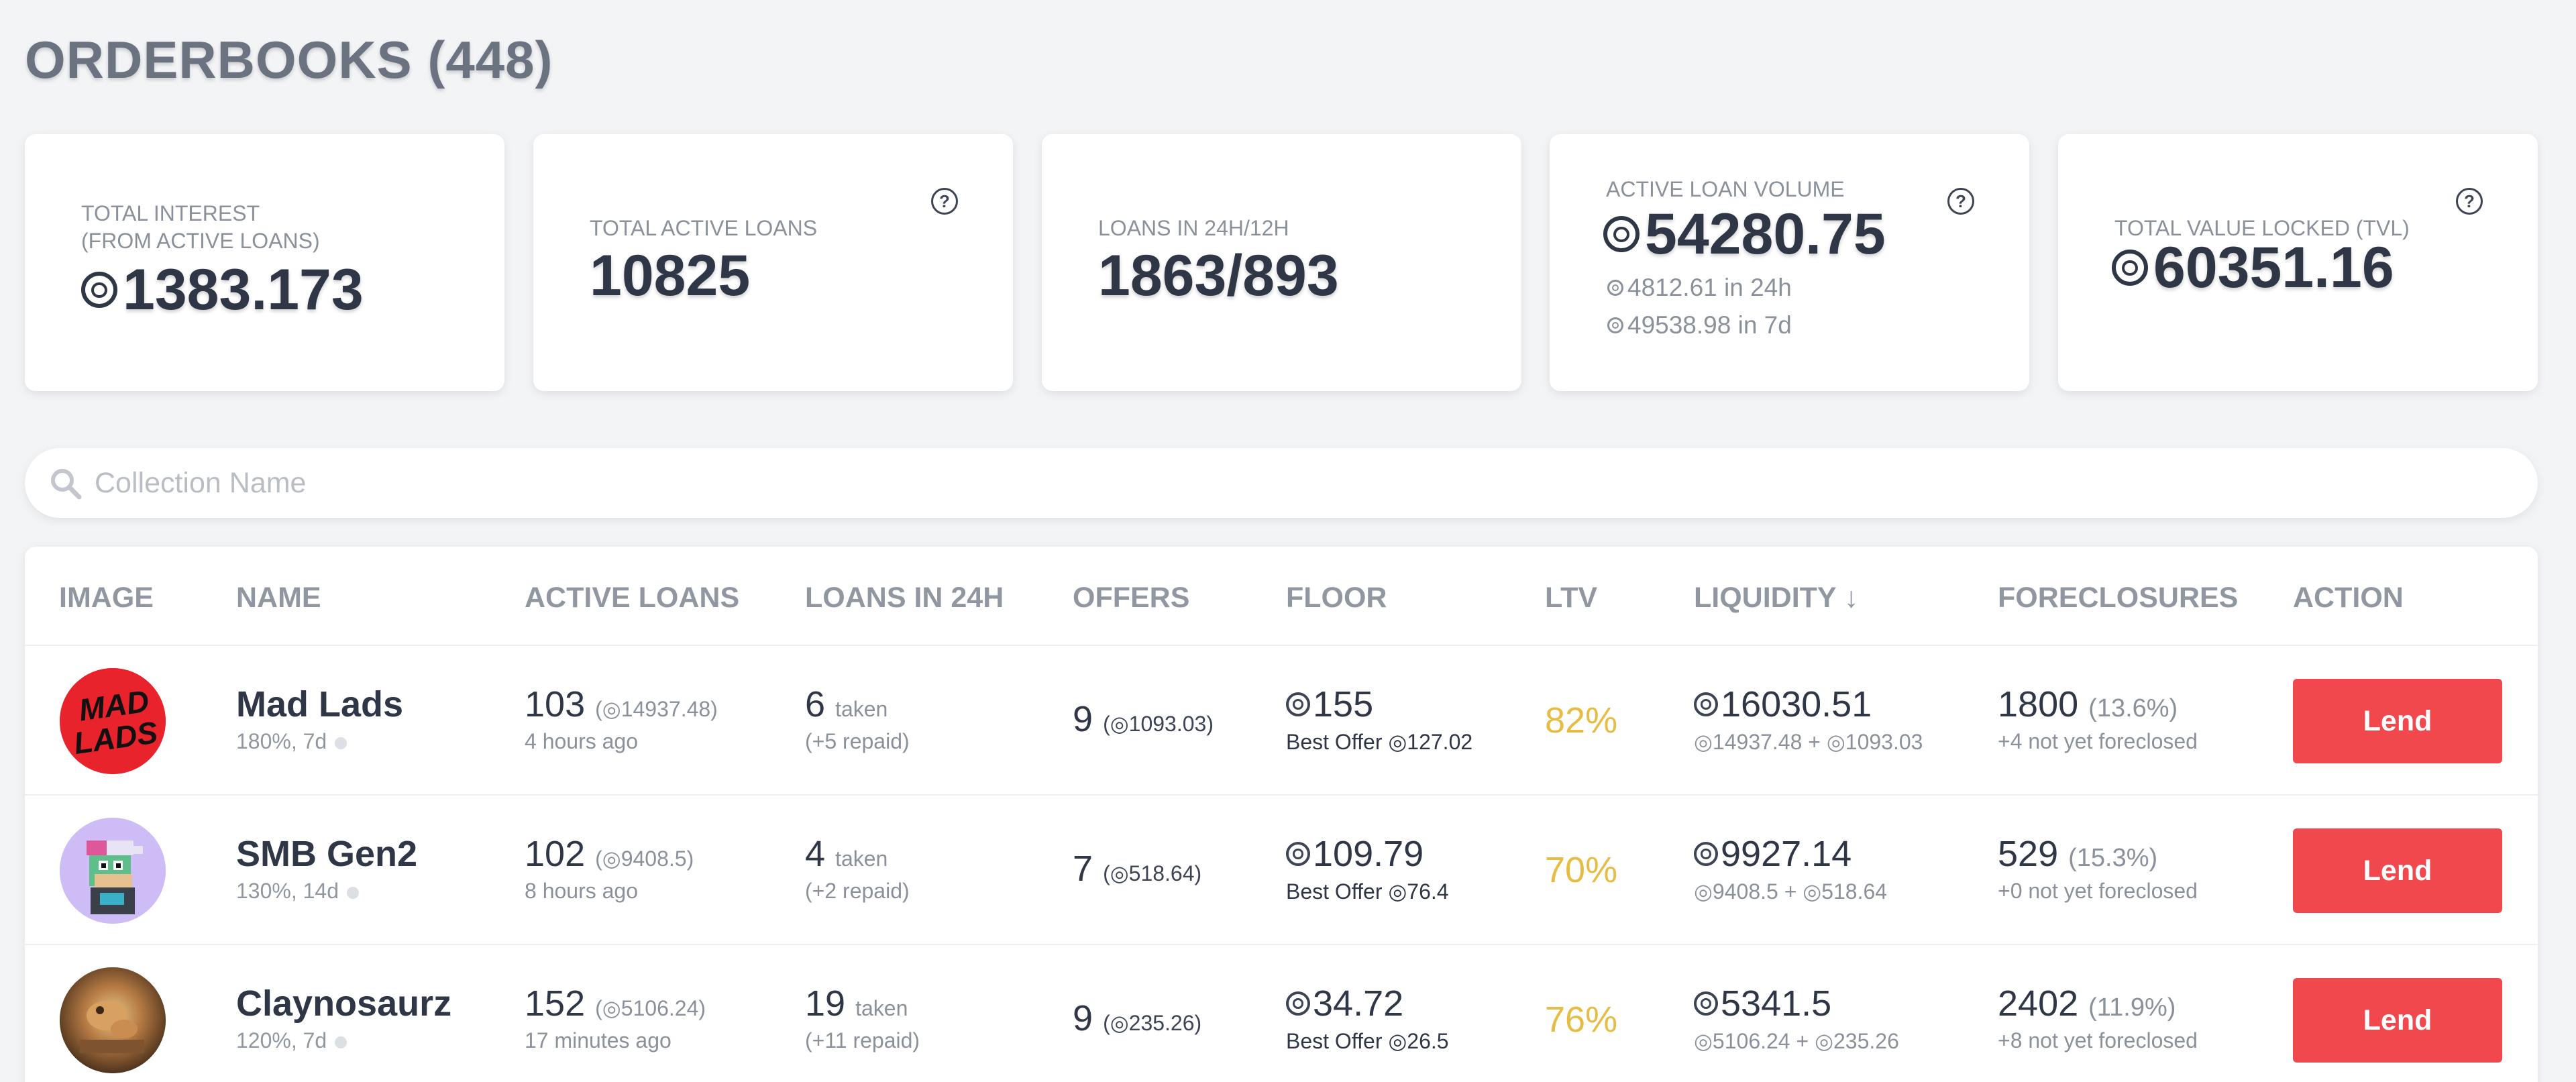 The width and height of the screenshot is (2576, 1082). Describe the element at coordinates (2133, 708) in the screenshot. I see `foreclosures-pct: (13.6%)` at that location.